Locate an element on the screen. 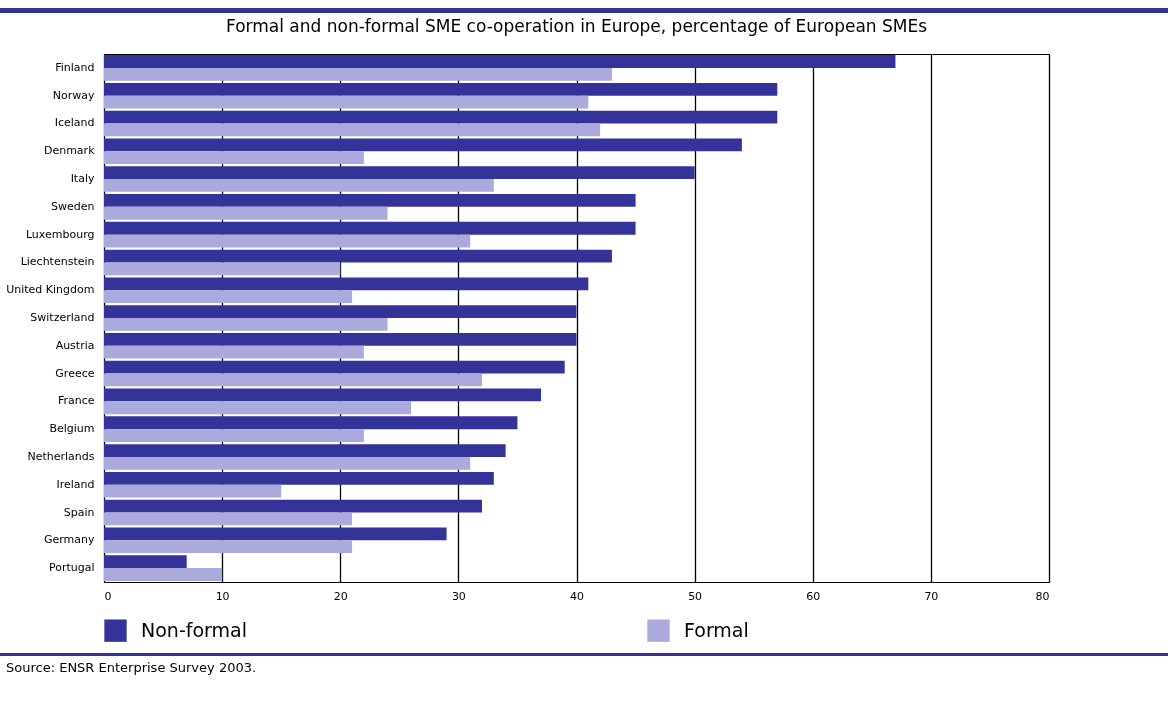  y-tick-label: Ireland is located at coordinates (75, 484).